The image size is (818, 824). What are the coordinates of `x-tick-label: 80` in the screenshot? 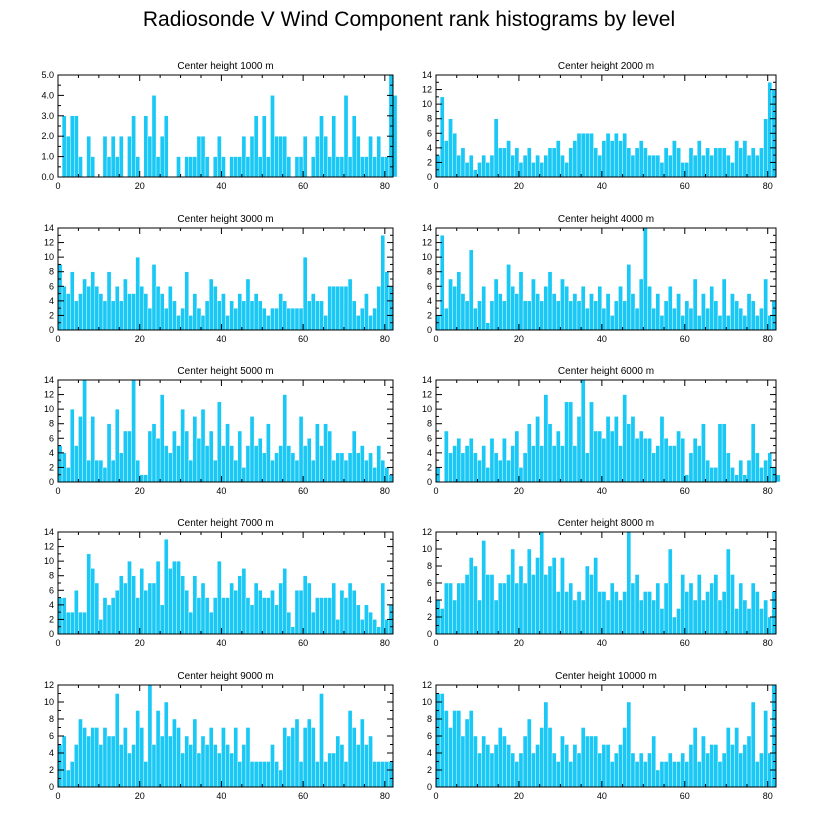 It's located at (385, 339).